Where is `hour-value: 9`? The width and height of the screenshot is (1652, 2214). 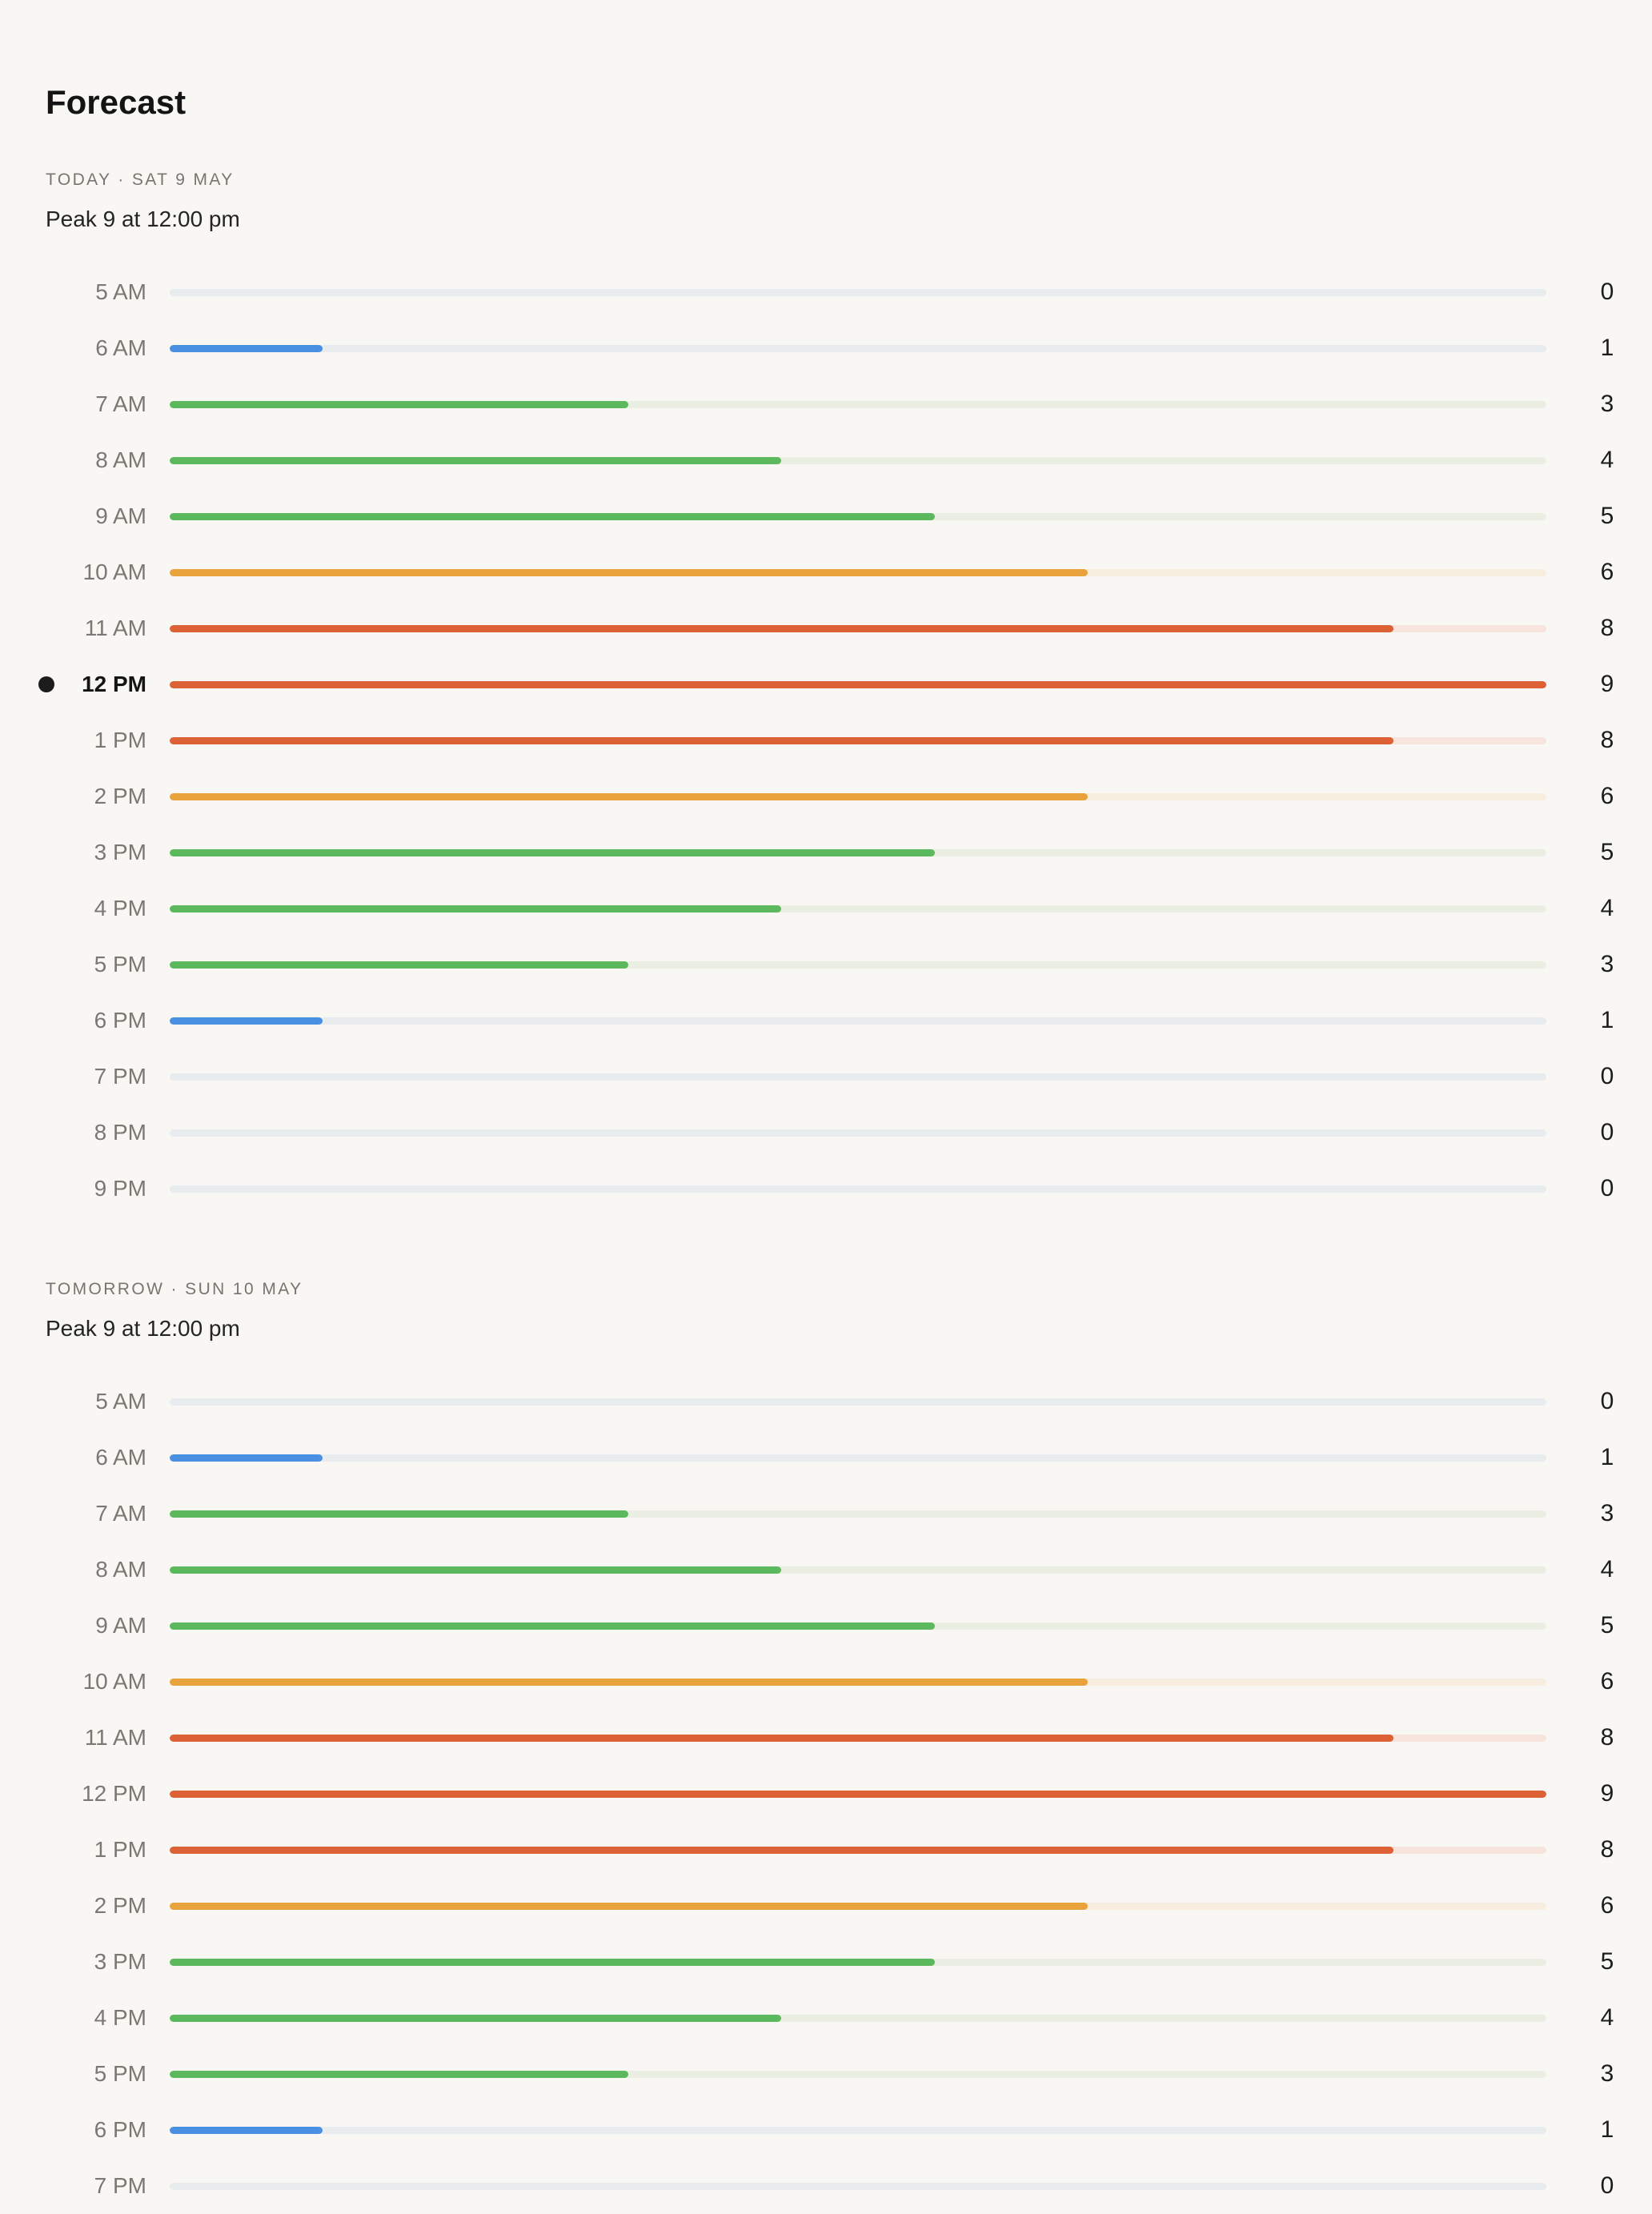 hour-value: 9 is located at coordinates (1607, 1793).